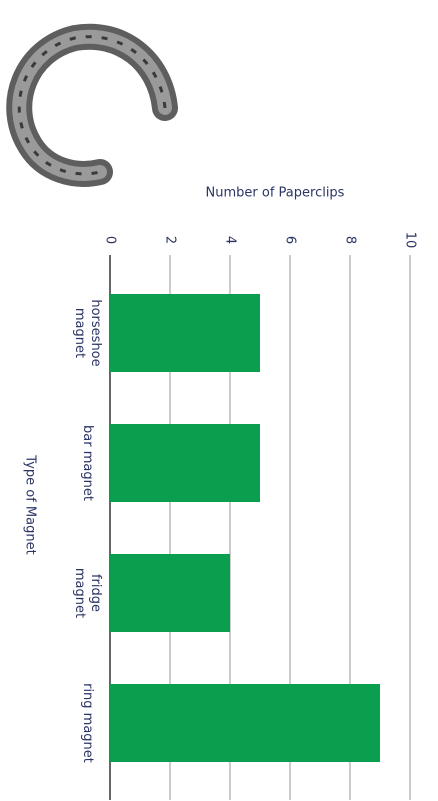 The height and width of the screenshot is (801, 438). Describe the element at coordinates (410, 240) in the screenshot. I see `x-tick-label: 10` at that location.